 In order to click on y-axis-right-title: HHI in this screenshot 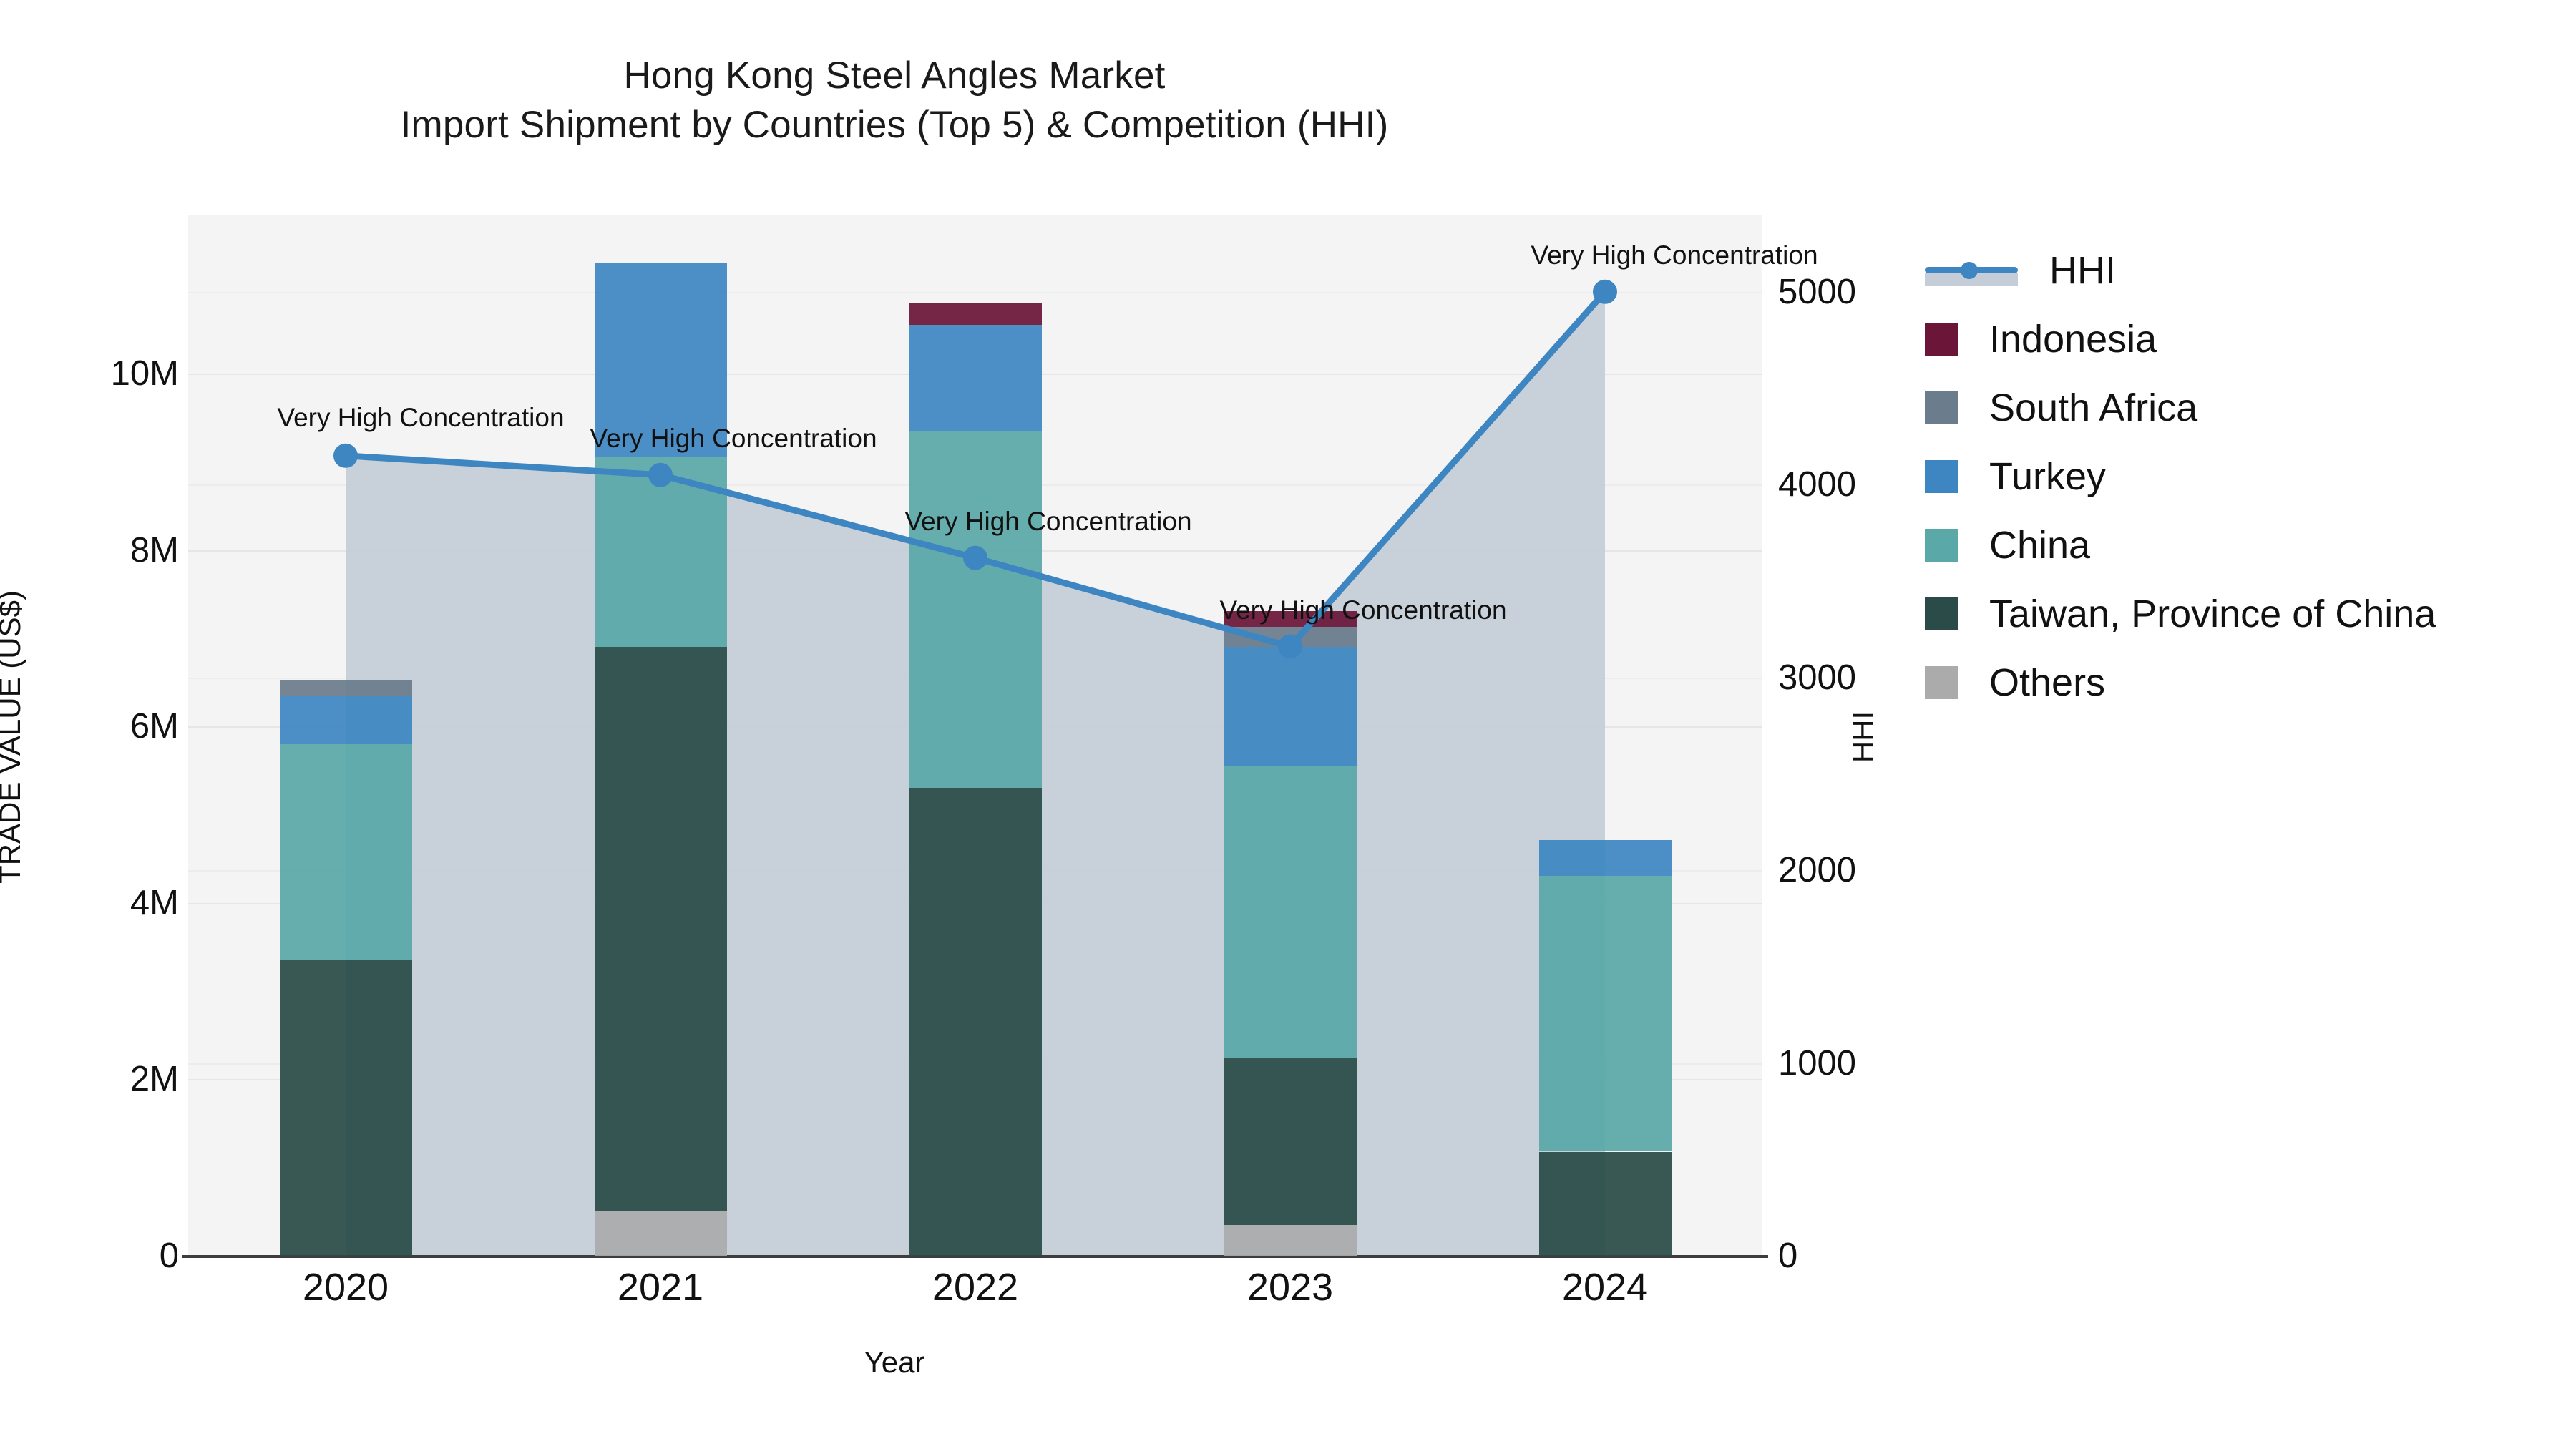, I will do `click(1863, 737)`.